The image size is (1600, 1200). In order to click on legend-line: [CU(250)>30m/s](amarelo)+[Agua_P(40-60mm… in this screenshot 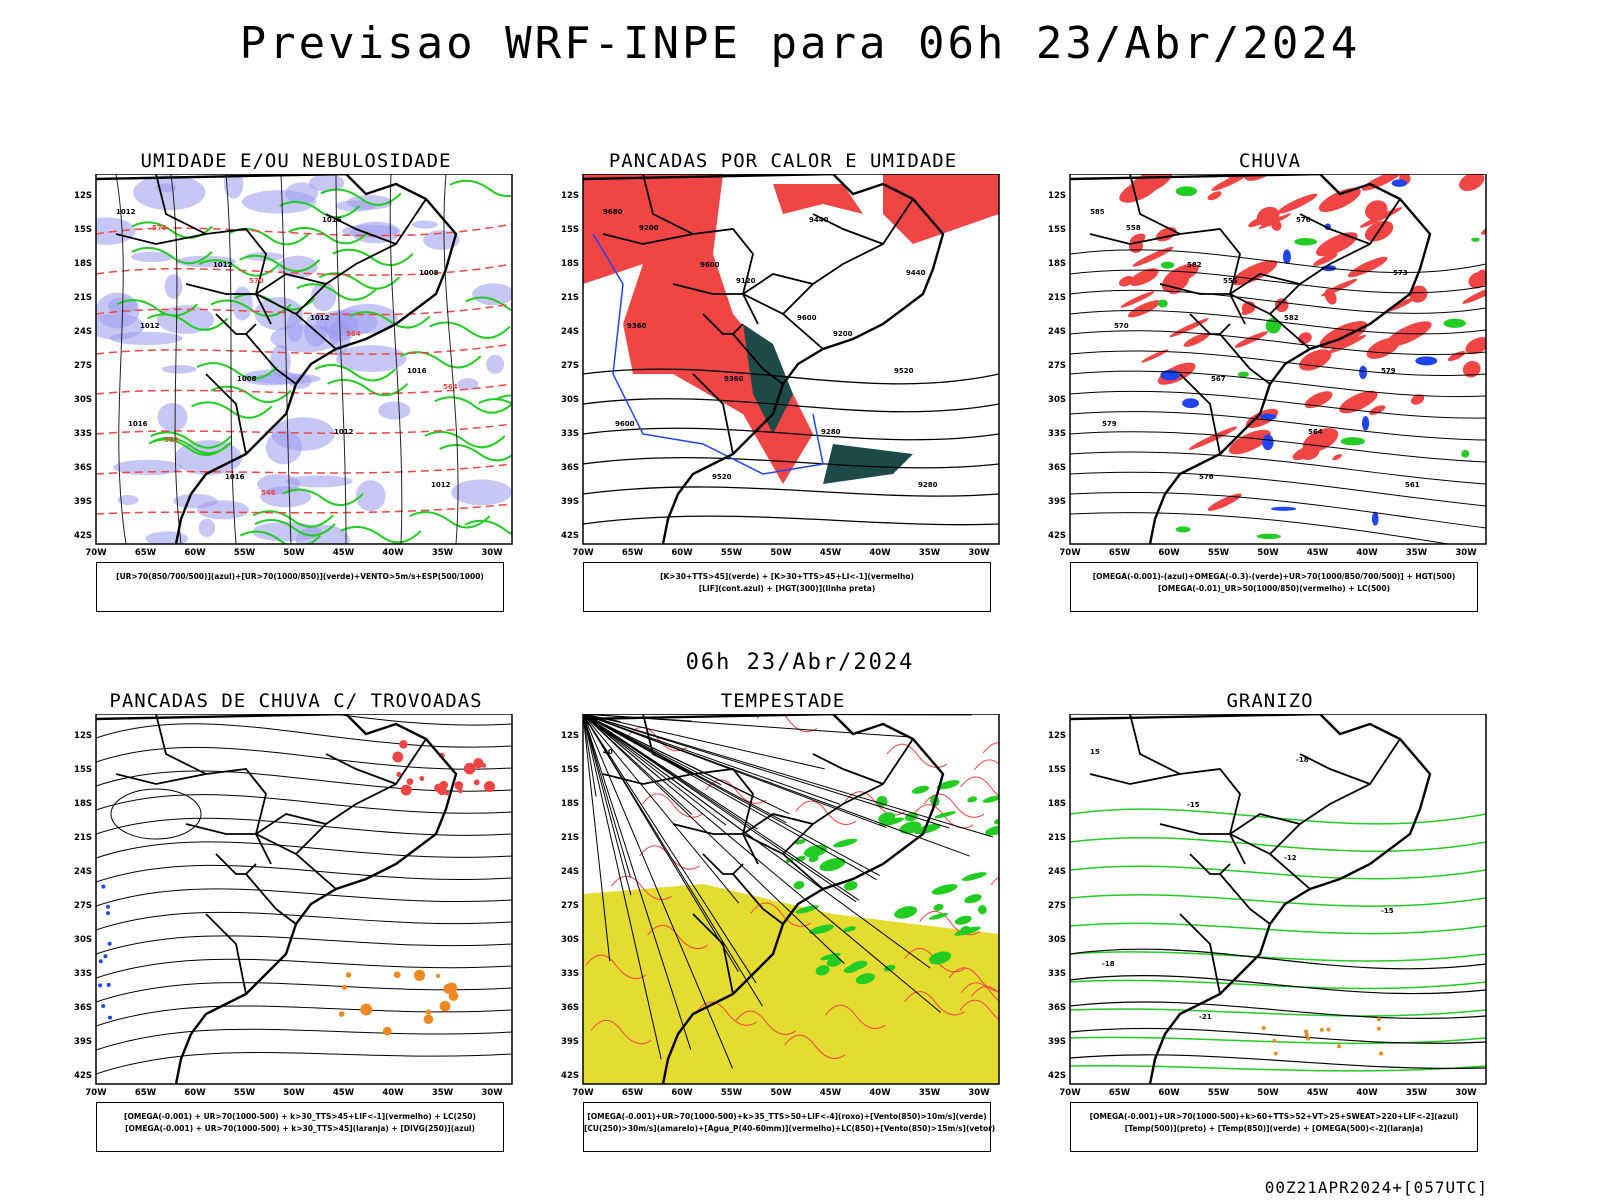, I will do `click(790, 1128)`.